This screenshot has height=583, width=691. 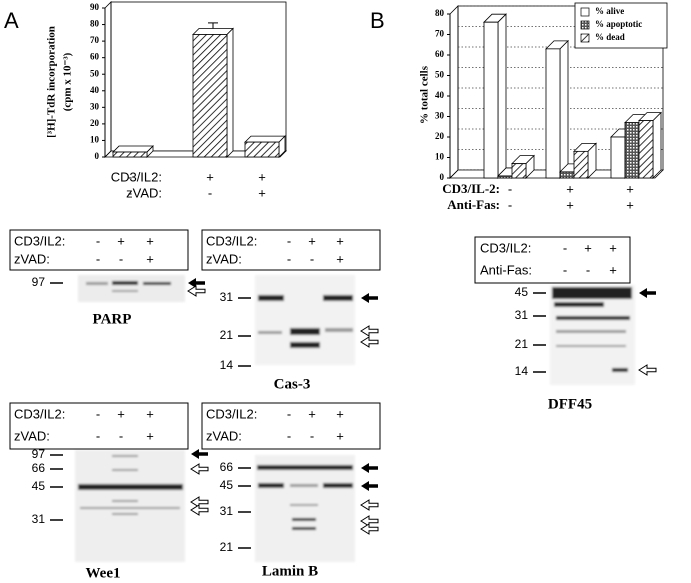 What do you see at coordinates (290, 571) in the screenshot?
I see `blot-title: Lamin B` at bounding box center [290, 571].